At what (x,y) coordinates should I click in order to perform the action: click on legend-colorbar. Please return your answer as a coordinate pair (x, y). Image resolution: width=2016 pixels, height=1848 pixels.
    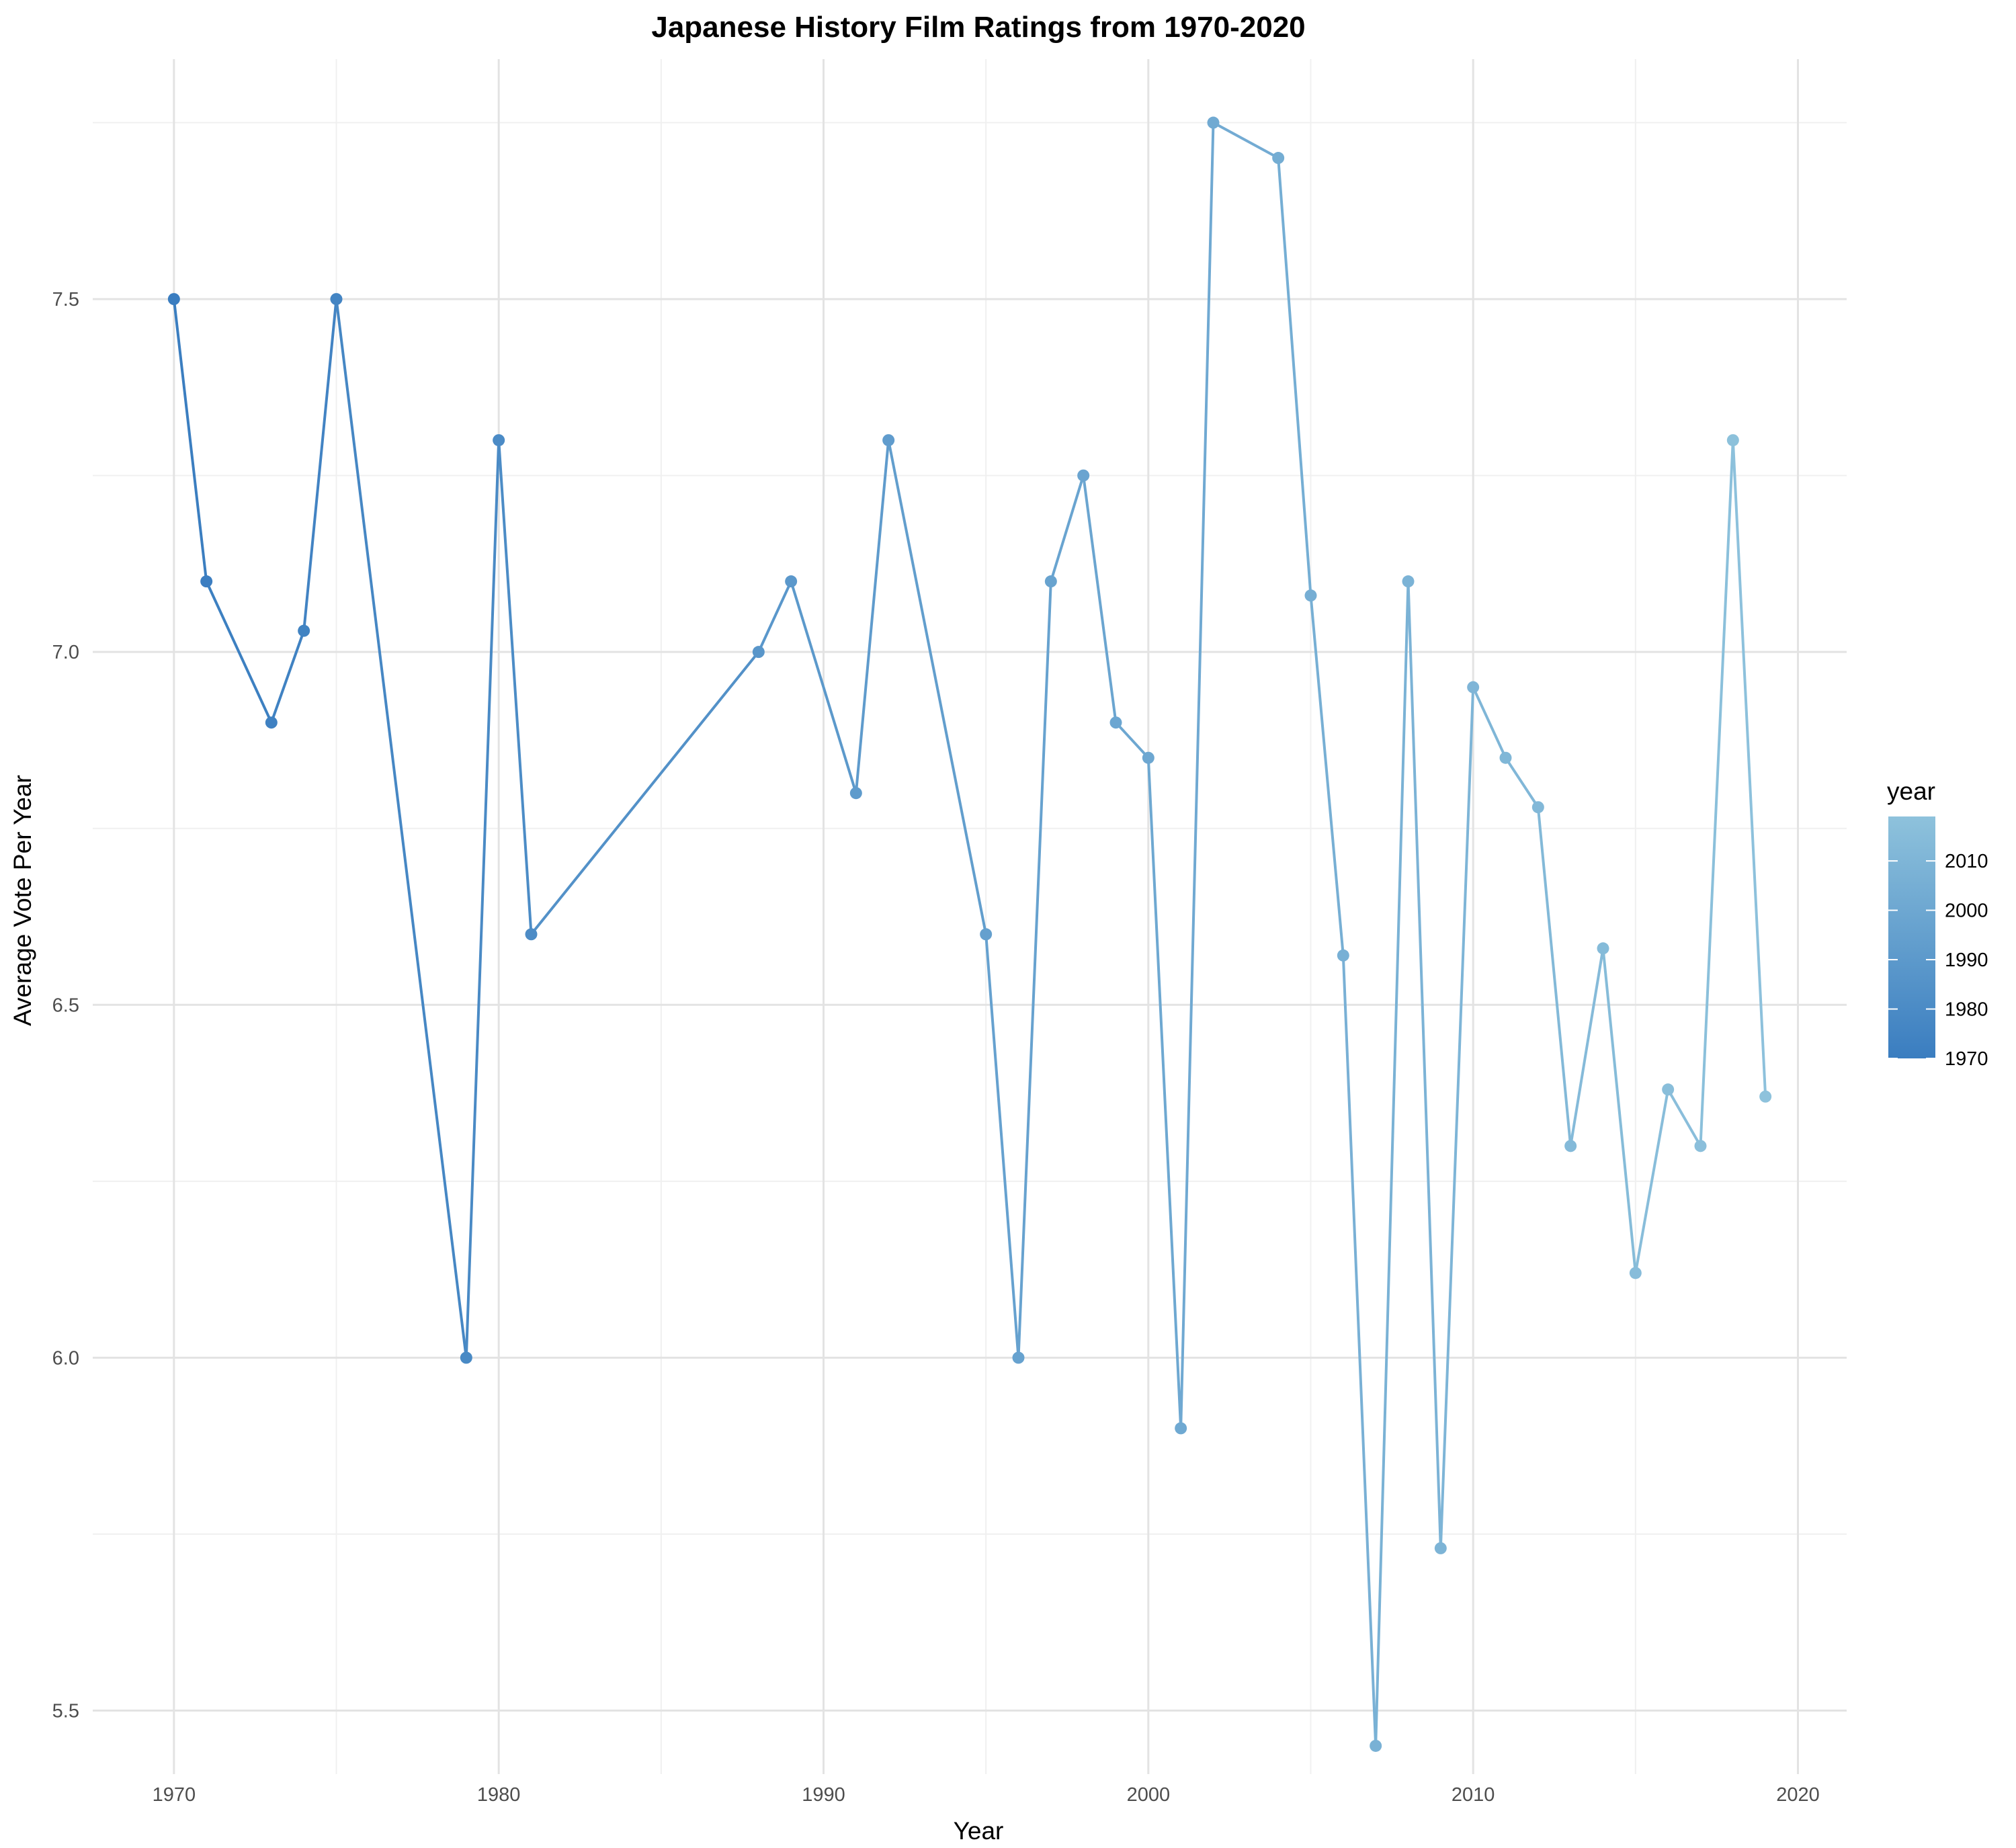
    Looking at the image, I should click on (1912, 937).